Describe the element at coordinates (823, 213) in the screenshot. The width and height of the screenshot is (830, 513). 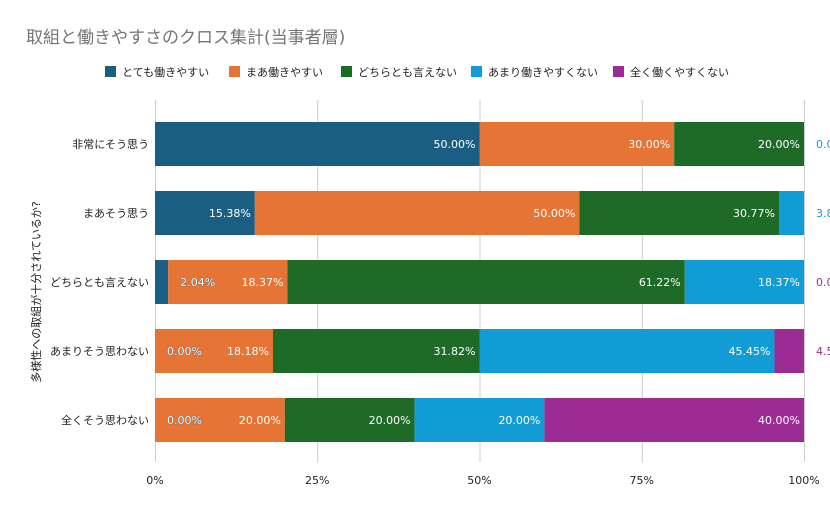
I see `data-label-2-4: 3.8` at that location.